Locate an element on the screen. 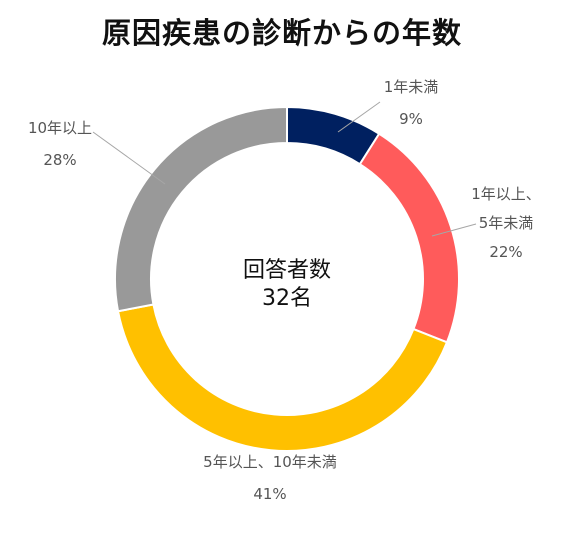  chart-title: 原因疾患の診断からの年数 is located at coordinates (281, 33).